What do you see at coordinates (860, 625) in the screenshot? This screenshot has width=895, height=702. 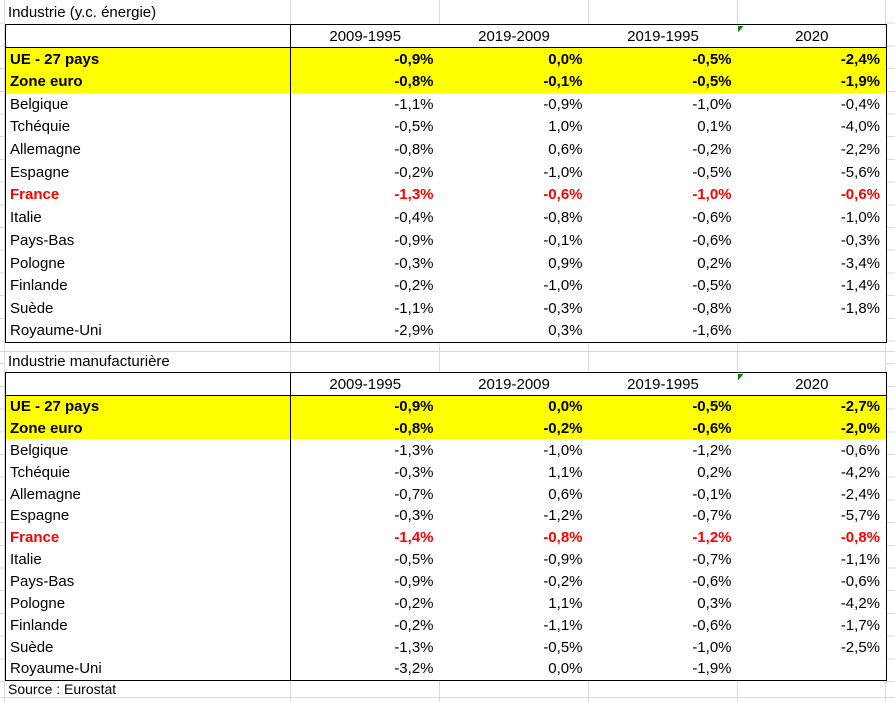 I see `value-cell: -1,7%` at bounding box center [860, 625].